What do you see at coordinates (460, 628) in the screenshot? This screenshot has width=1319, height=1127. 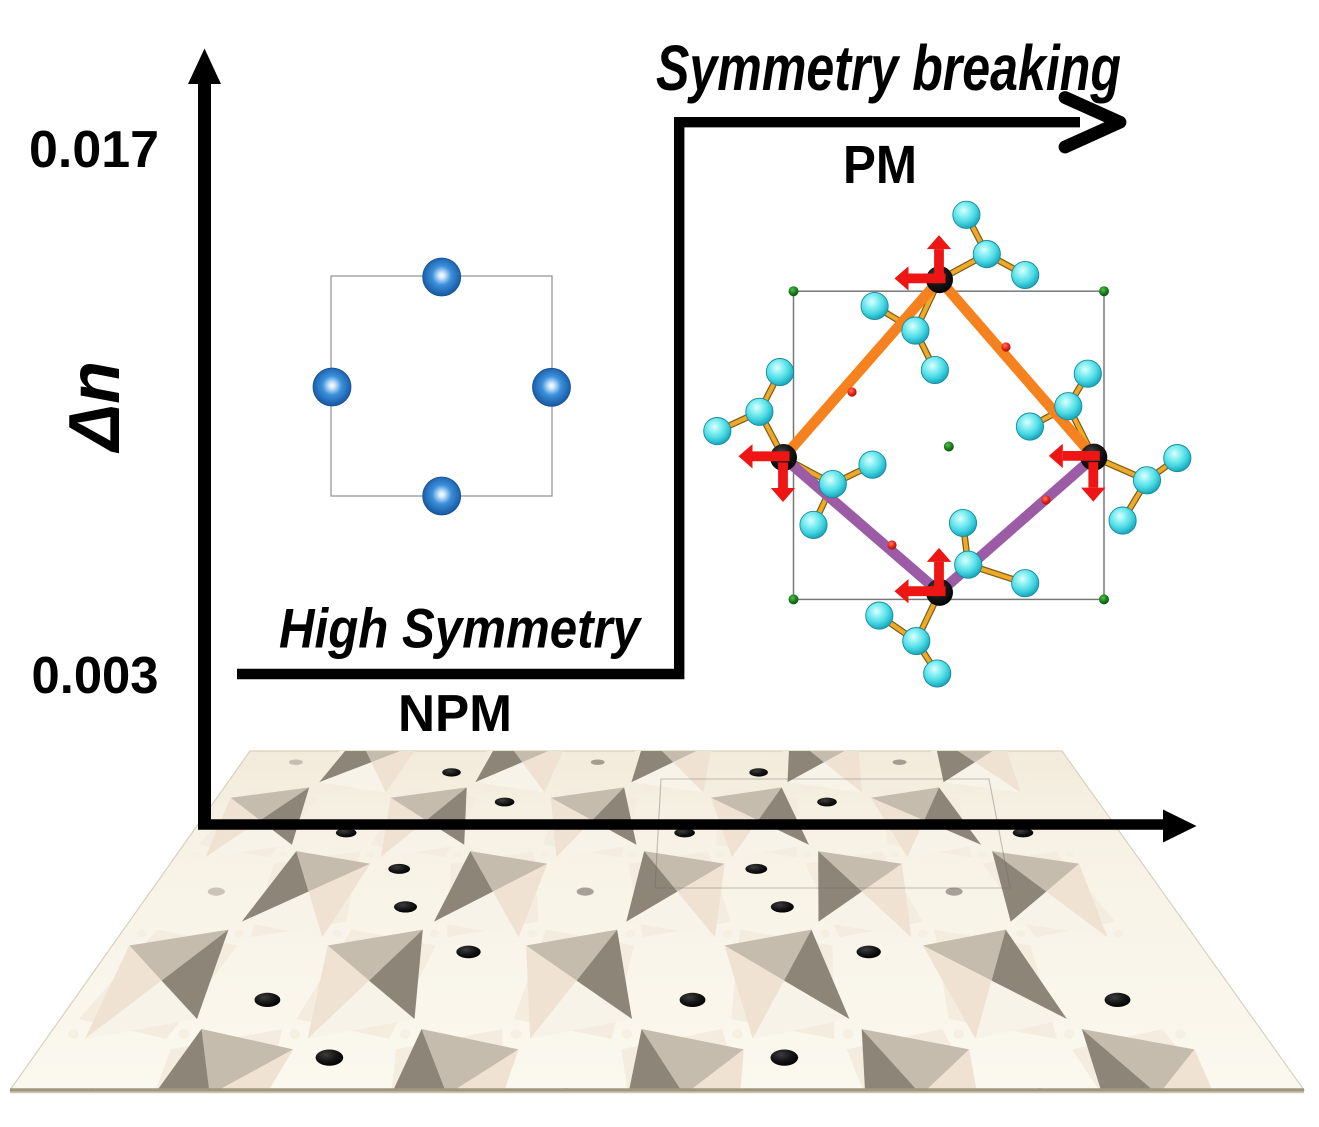 I see `svg-text: High Symmetry` at bounding box center [460, 628].